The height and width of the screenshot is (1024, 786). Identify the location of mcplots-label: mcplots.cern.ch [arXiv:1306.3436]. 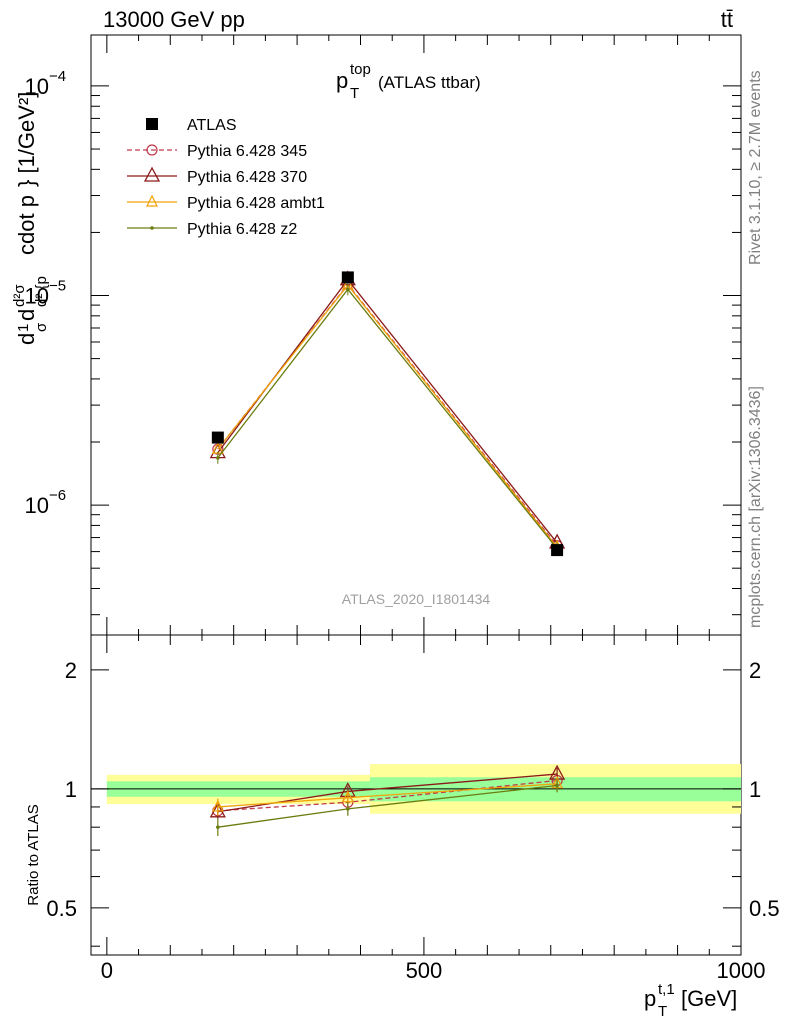
(755, 507).